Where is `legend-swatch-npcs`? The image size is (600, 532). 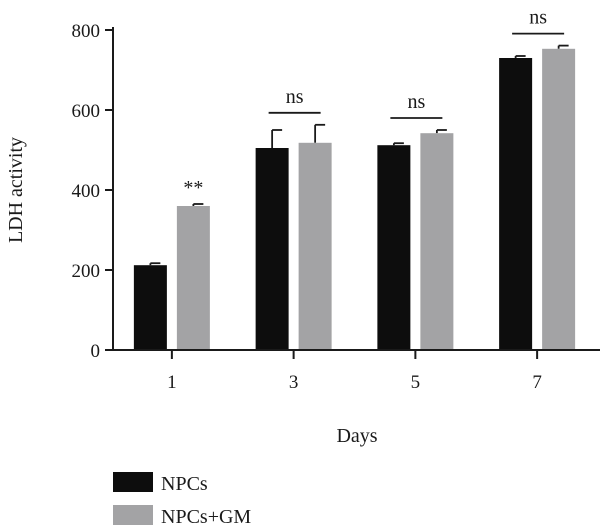
legend-swatch-npcs is located at coordinates (133, 482).